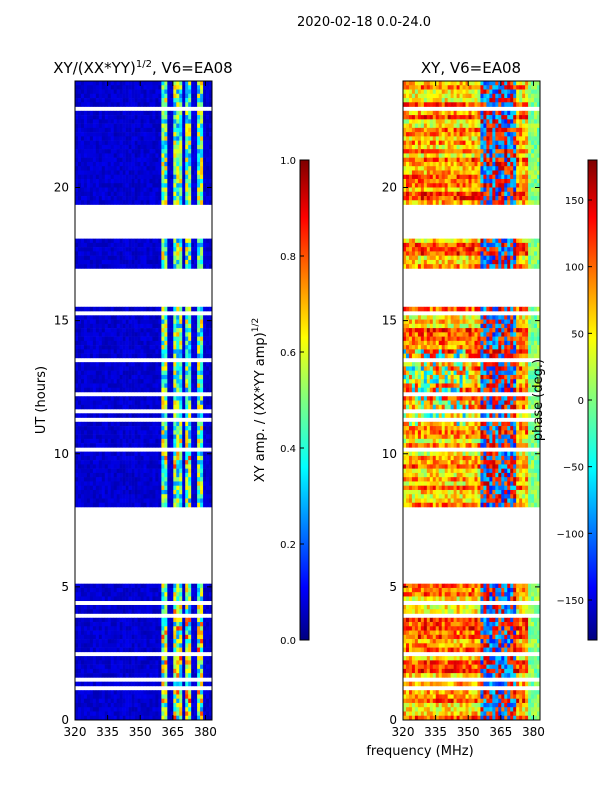 The image size is (600, 800). Describe the element at coordinates (192, 68) in the screenshot. I see `left-title-rest: , V6=EA08` at that location.